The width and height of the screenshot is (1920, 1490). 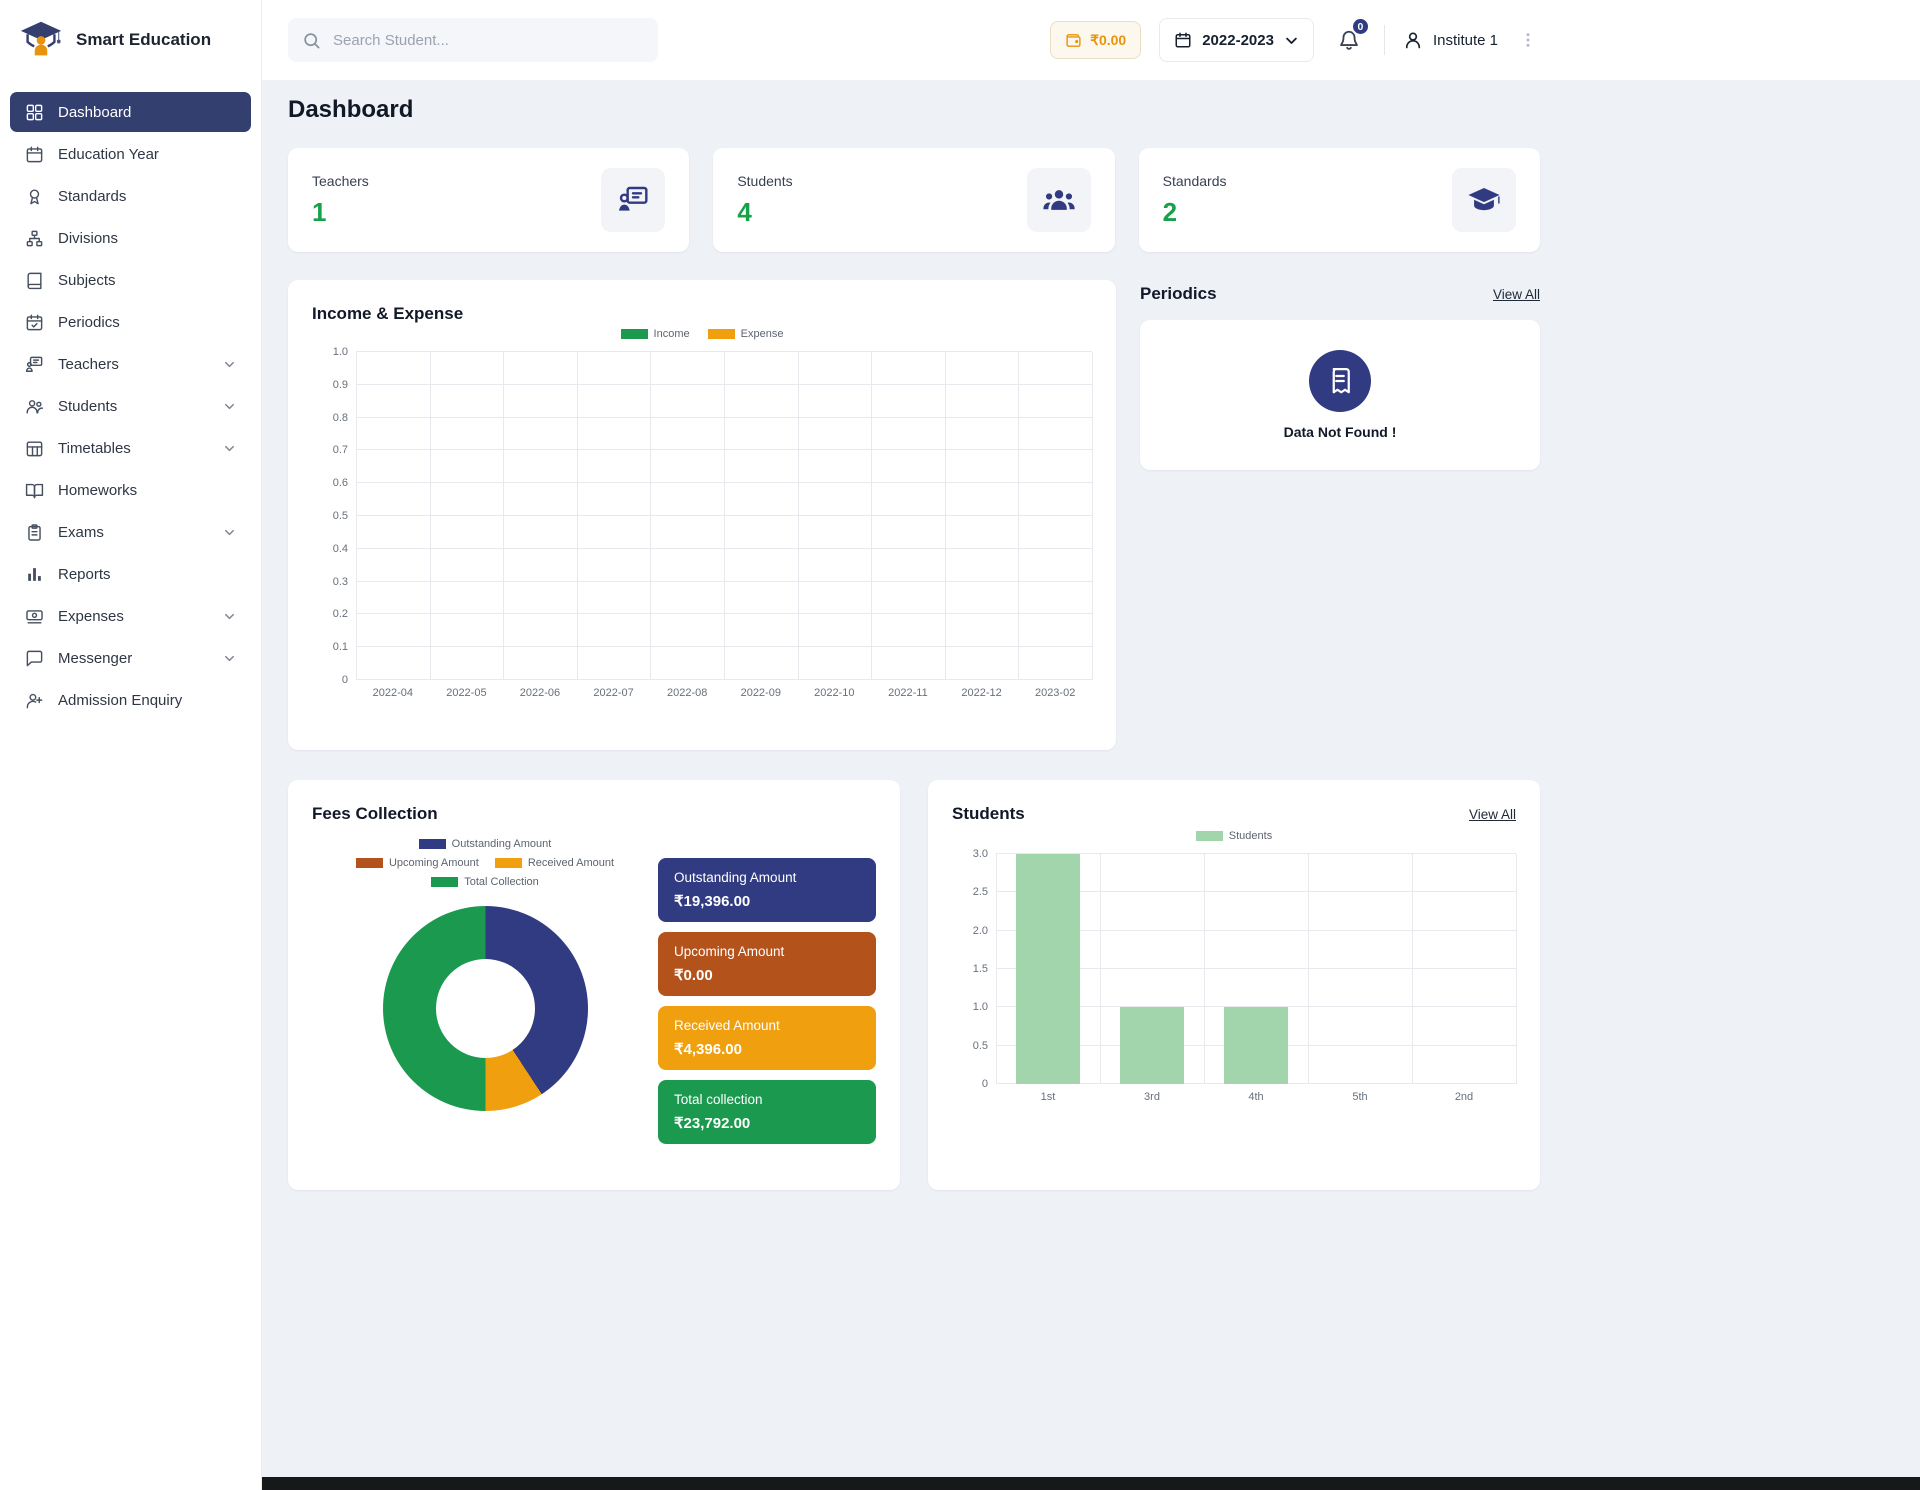 I want to click on x-axis-tick-label: 4th, so click(x=1256, y=1097).